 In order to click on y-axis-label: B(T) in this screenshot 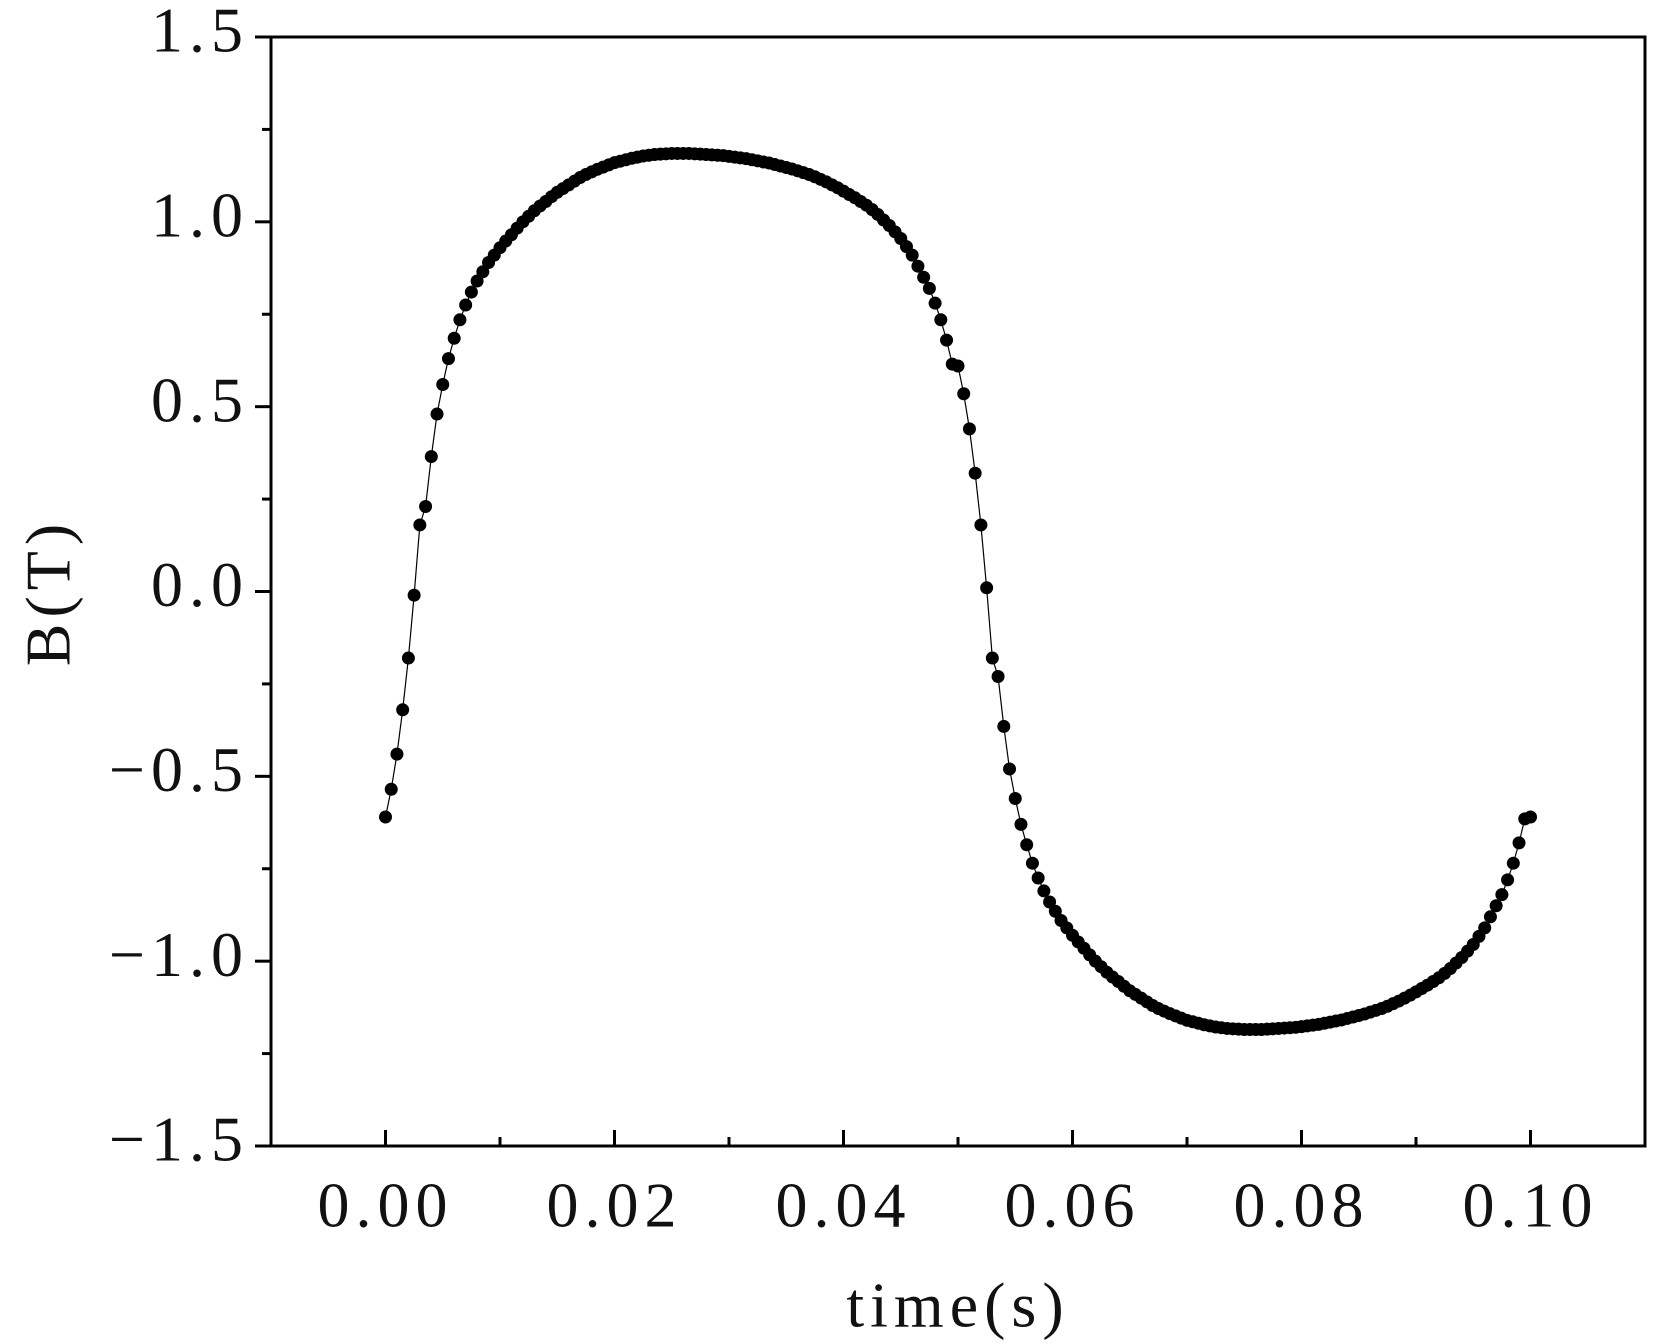, I will do `click(48, 592)`.